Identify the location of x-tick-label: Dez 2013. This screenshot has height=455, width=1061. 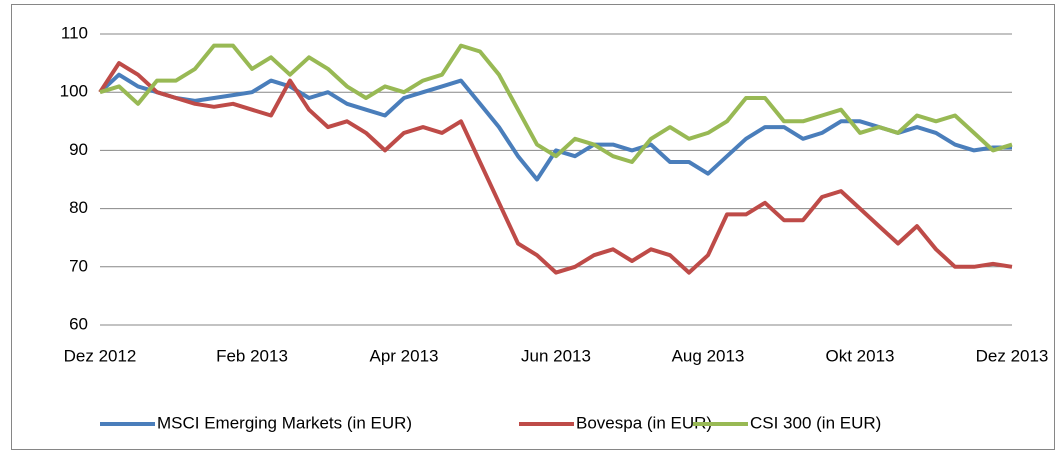
(1012, 355).